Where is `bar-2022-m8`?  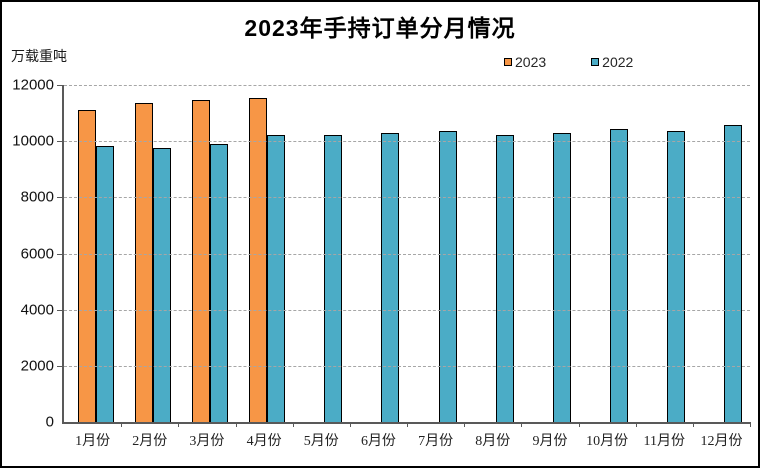 bar-2022-m8 is located at coordinates (504, 278).